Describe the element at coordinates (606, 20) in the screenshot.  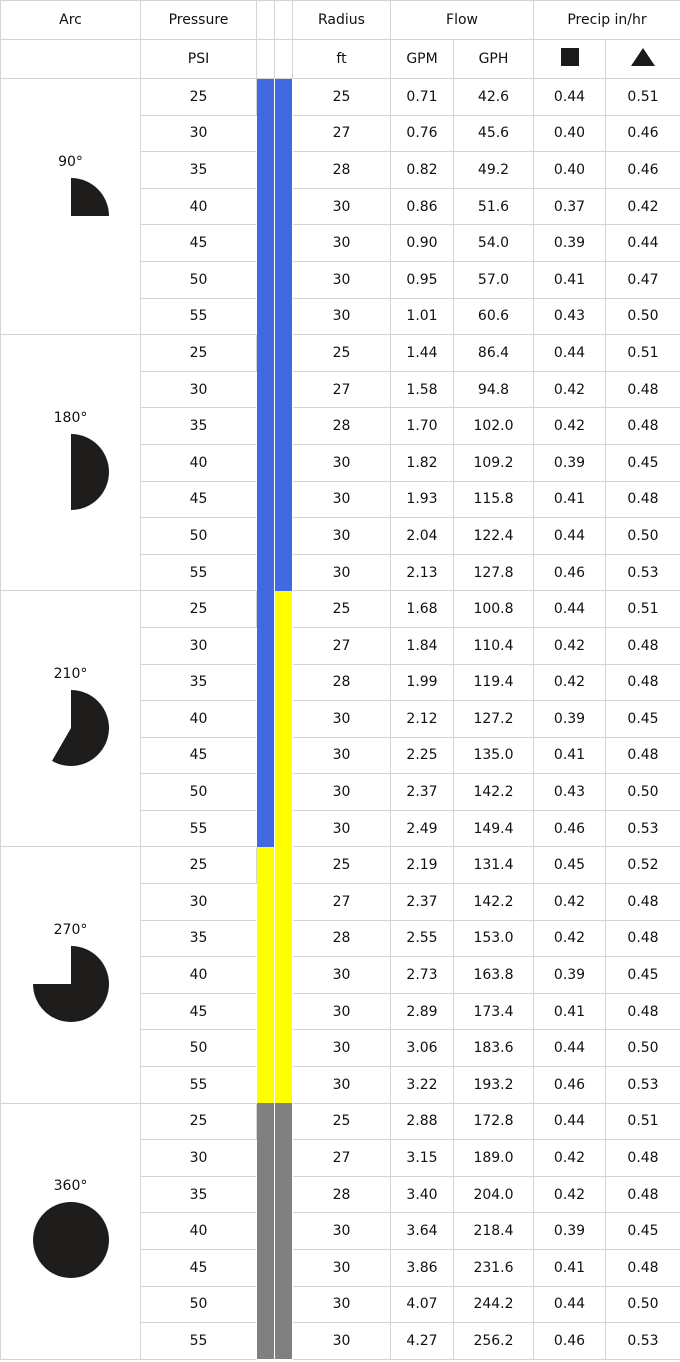
I see `header-cell: Precip in/hr` at that location.